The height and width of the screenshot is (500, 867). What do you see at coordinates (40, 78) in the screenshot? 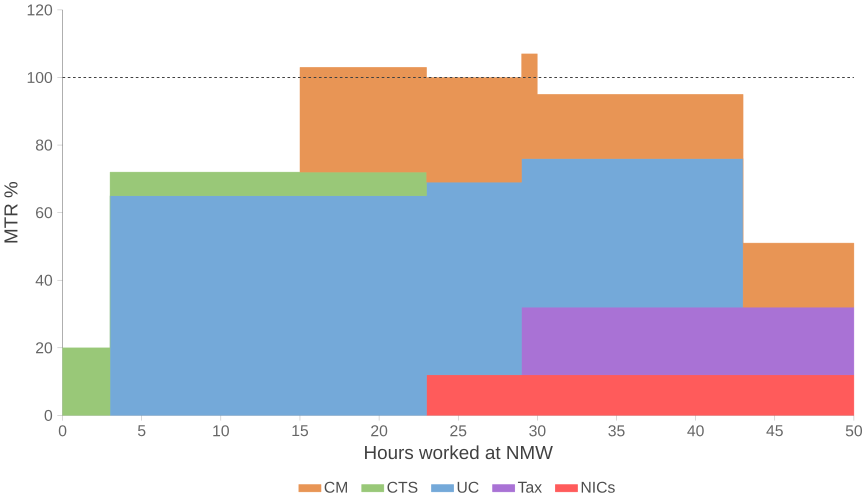
I see `y-tick-label: 100` at bounding box center [40, 78].